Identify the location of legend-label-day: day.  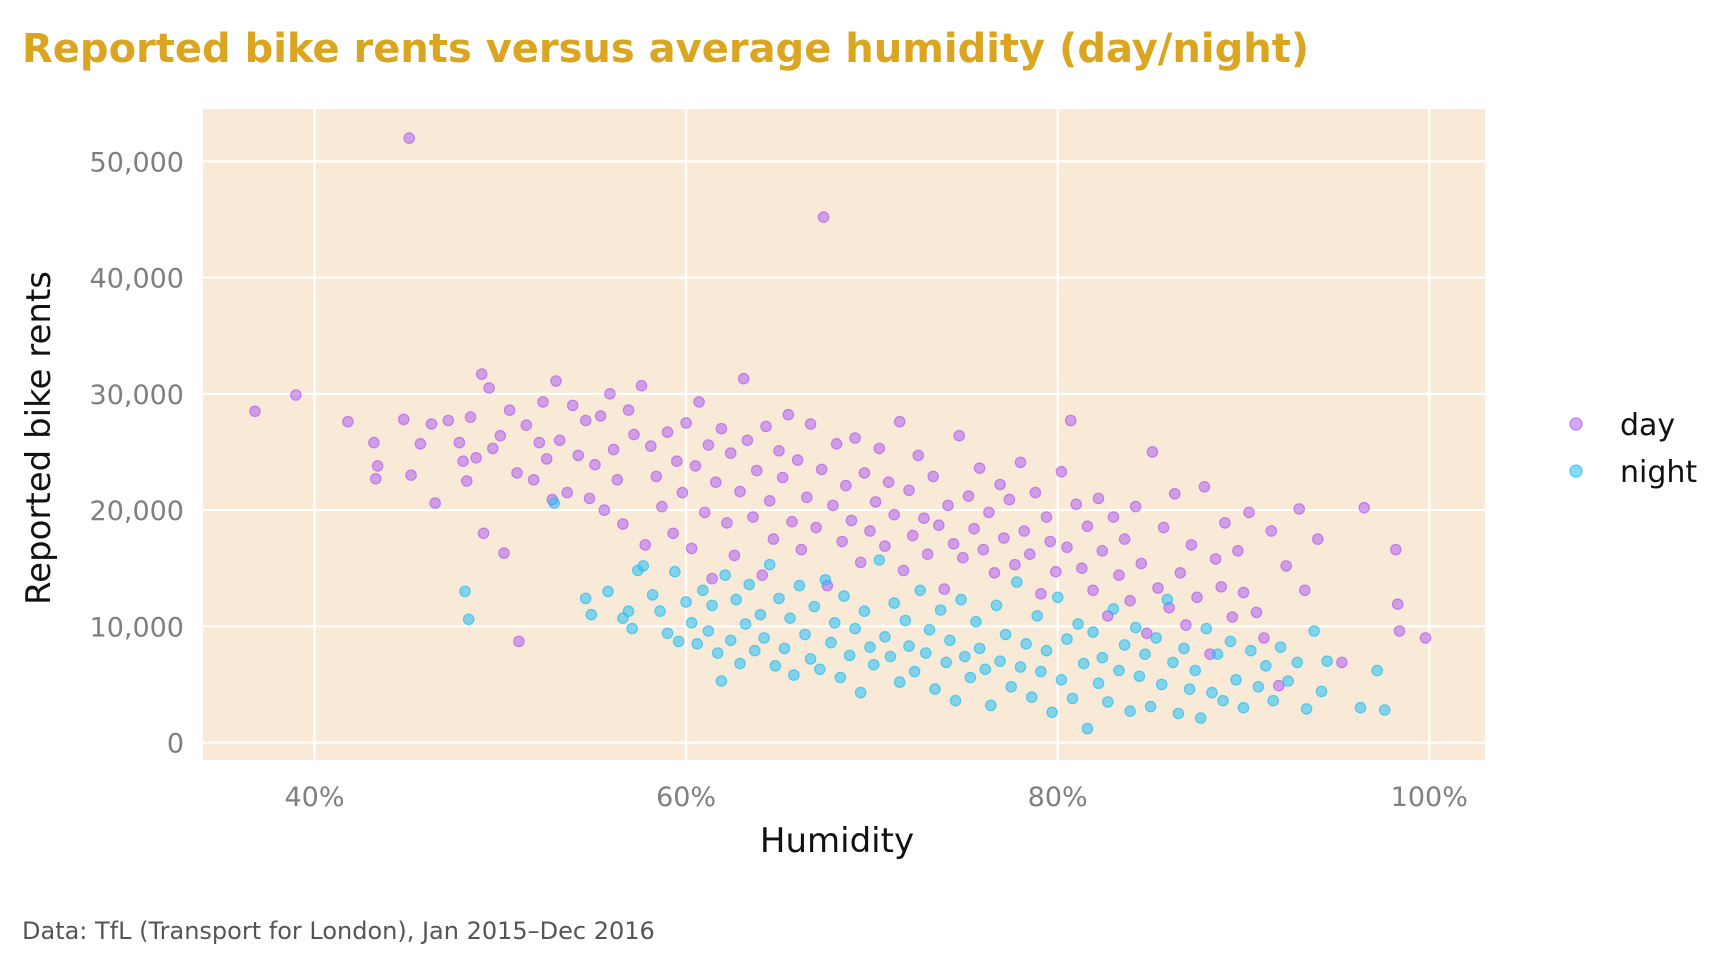
(1647, 425).